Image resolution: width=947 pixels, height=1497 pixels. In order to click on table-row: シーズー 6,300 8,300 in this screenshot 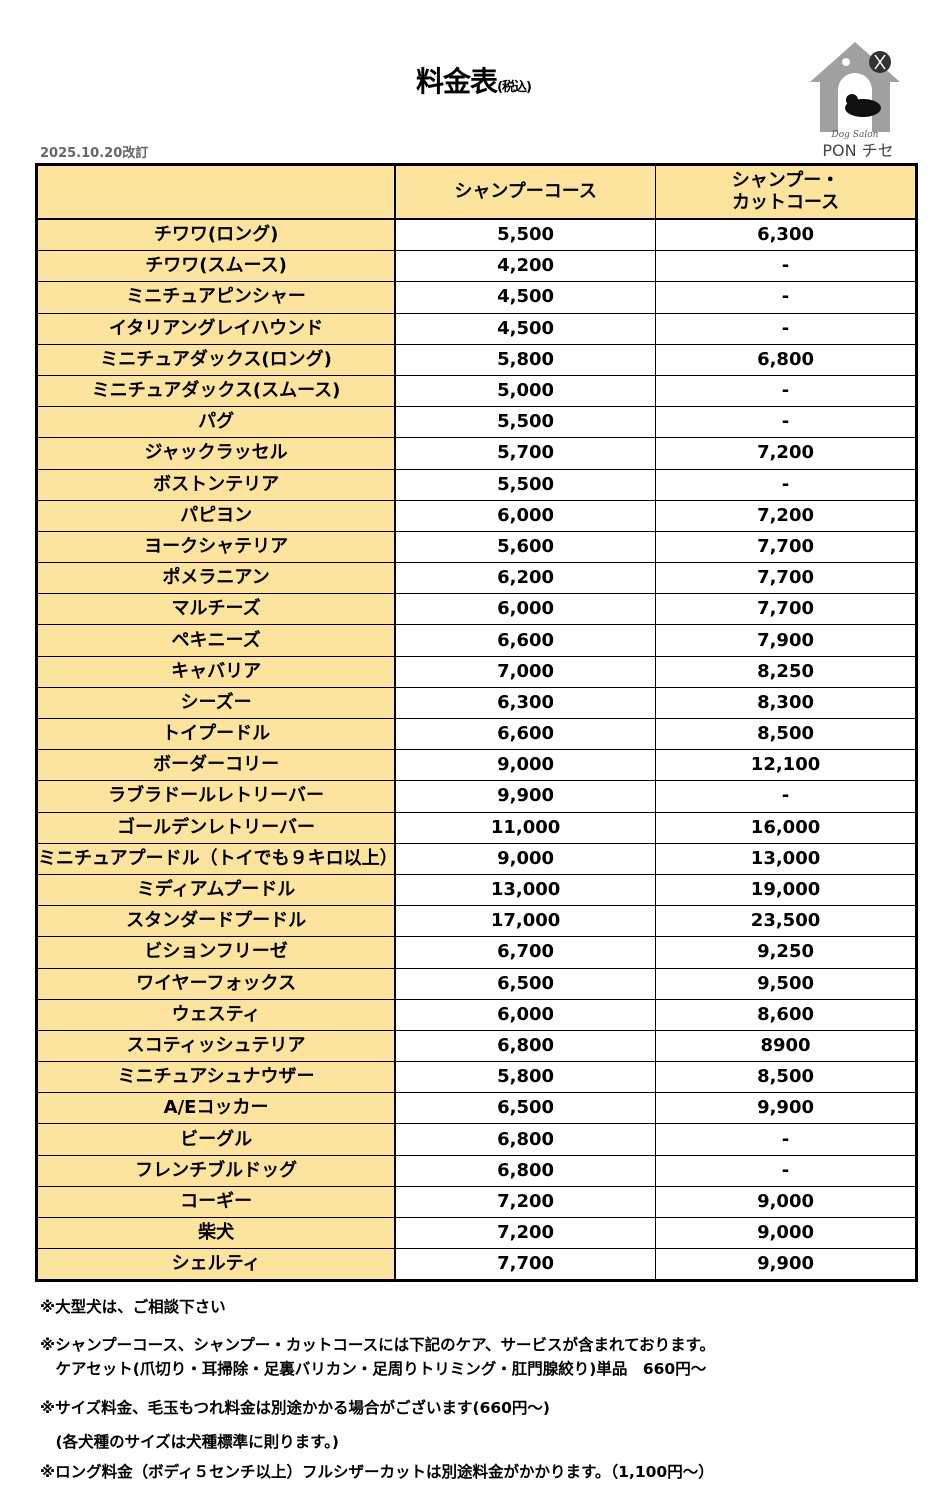, I will do `click(476, 703)`.